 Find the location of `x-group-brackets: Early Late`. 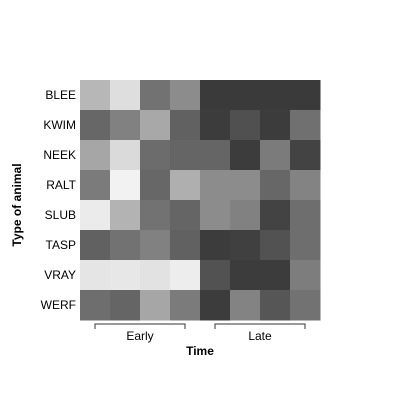

x-group-brackets: Early Late is located at coordinates (200, 333).